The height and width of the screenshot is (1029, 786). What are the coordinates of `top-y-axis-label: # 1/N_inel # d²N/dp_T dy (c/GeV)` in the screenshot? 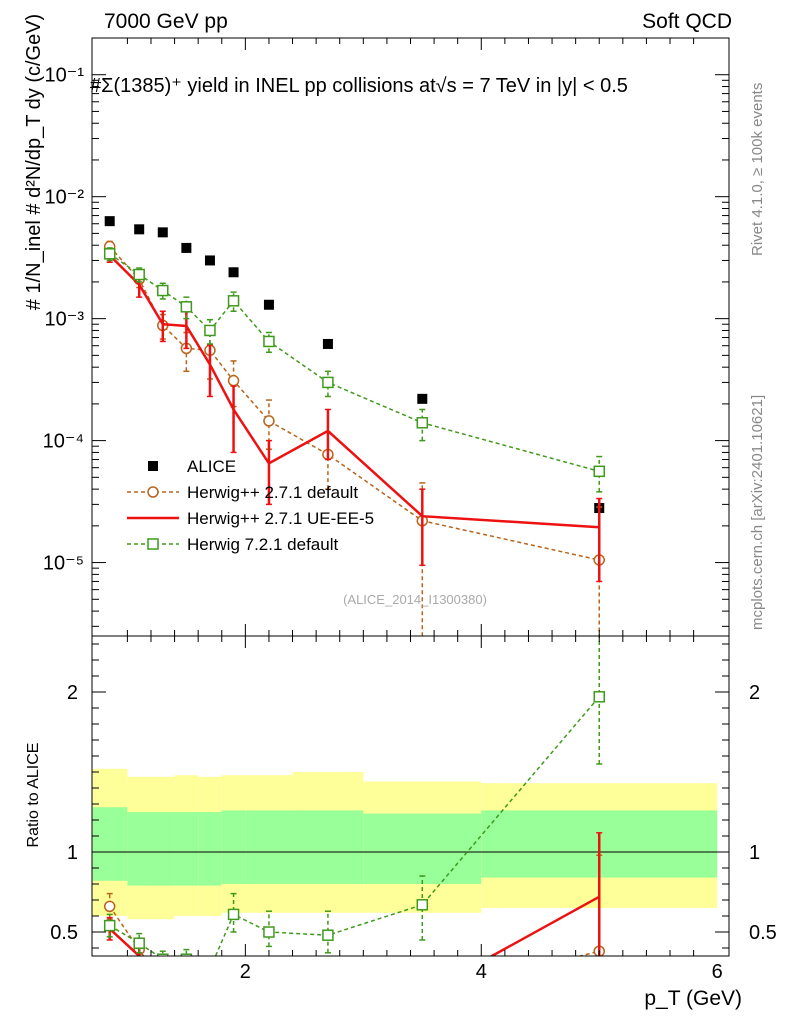 It's located at (34, 162).